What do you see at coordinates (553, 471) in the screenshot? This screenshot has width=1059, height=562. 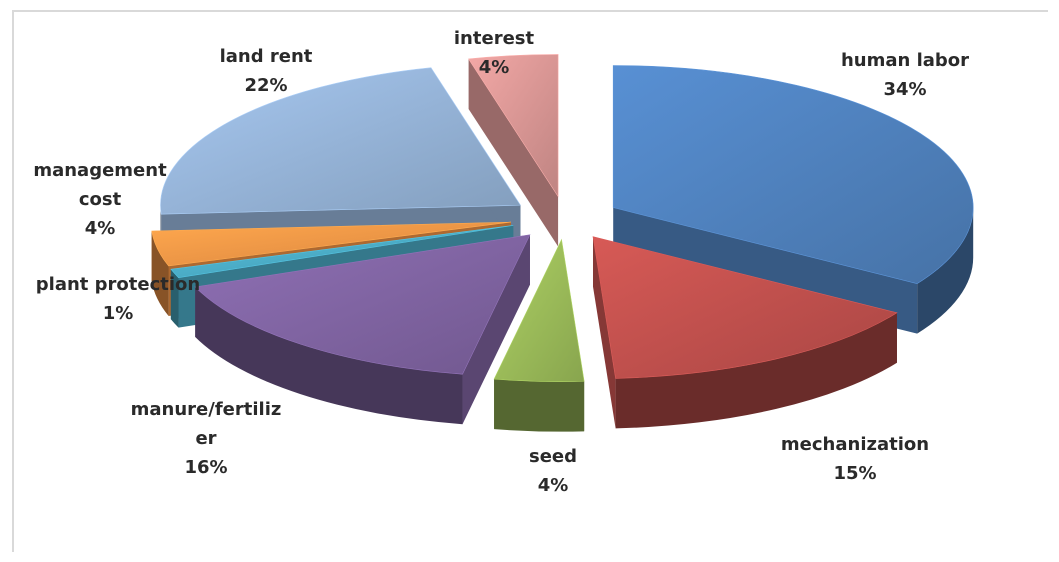 I see `slice-data-label: seed 4%` at bounding box center [553, 471].